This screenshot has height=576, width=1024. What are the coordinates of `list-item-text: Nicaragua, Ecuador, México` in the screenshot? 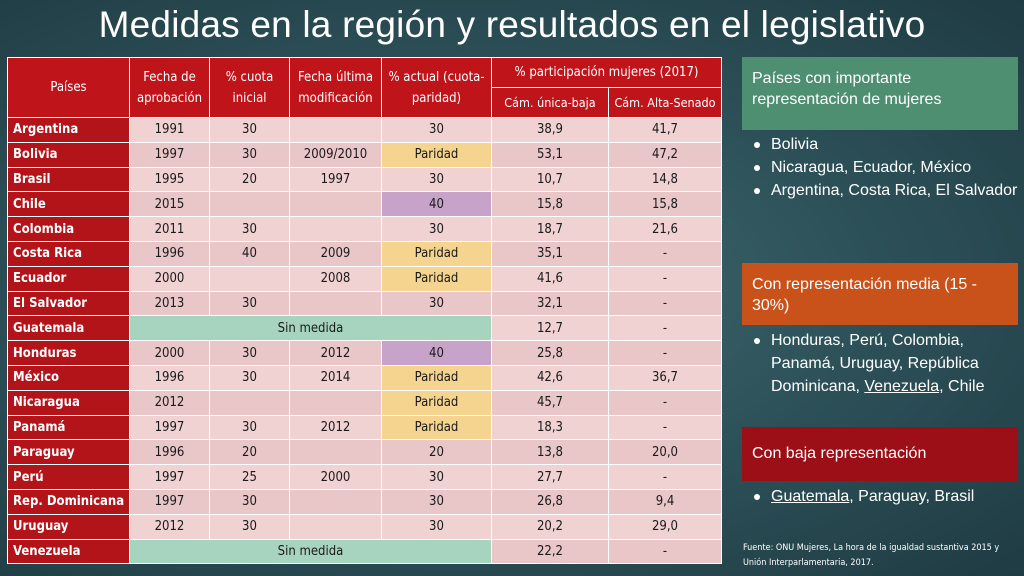 It's located at (871, 167).